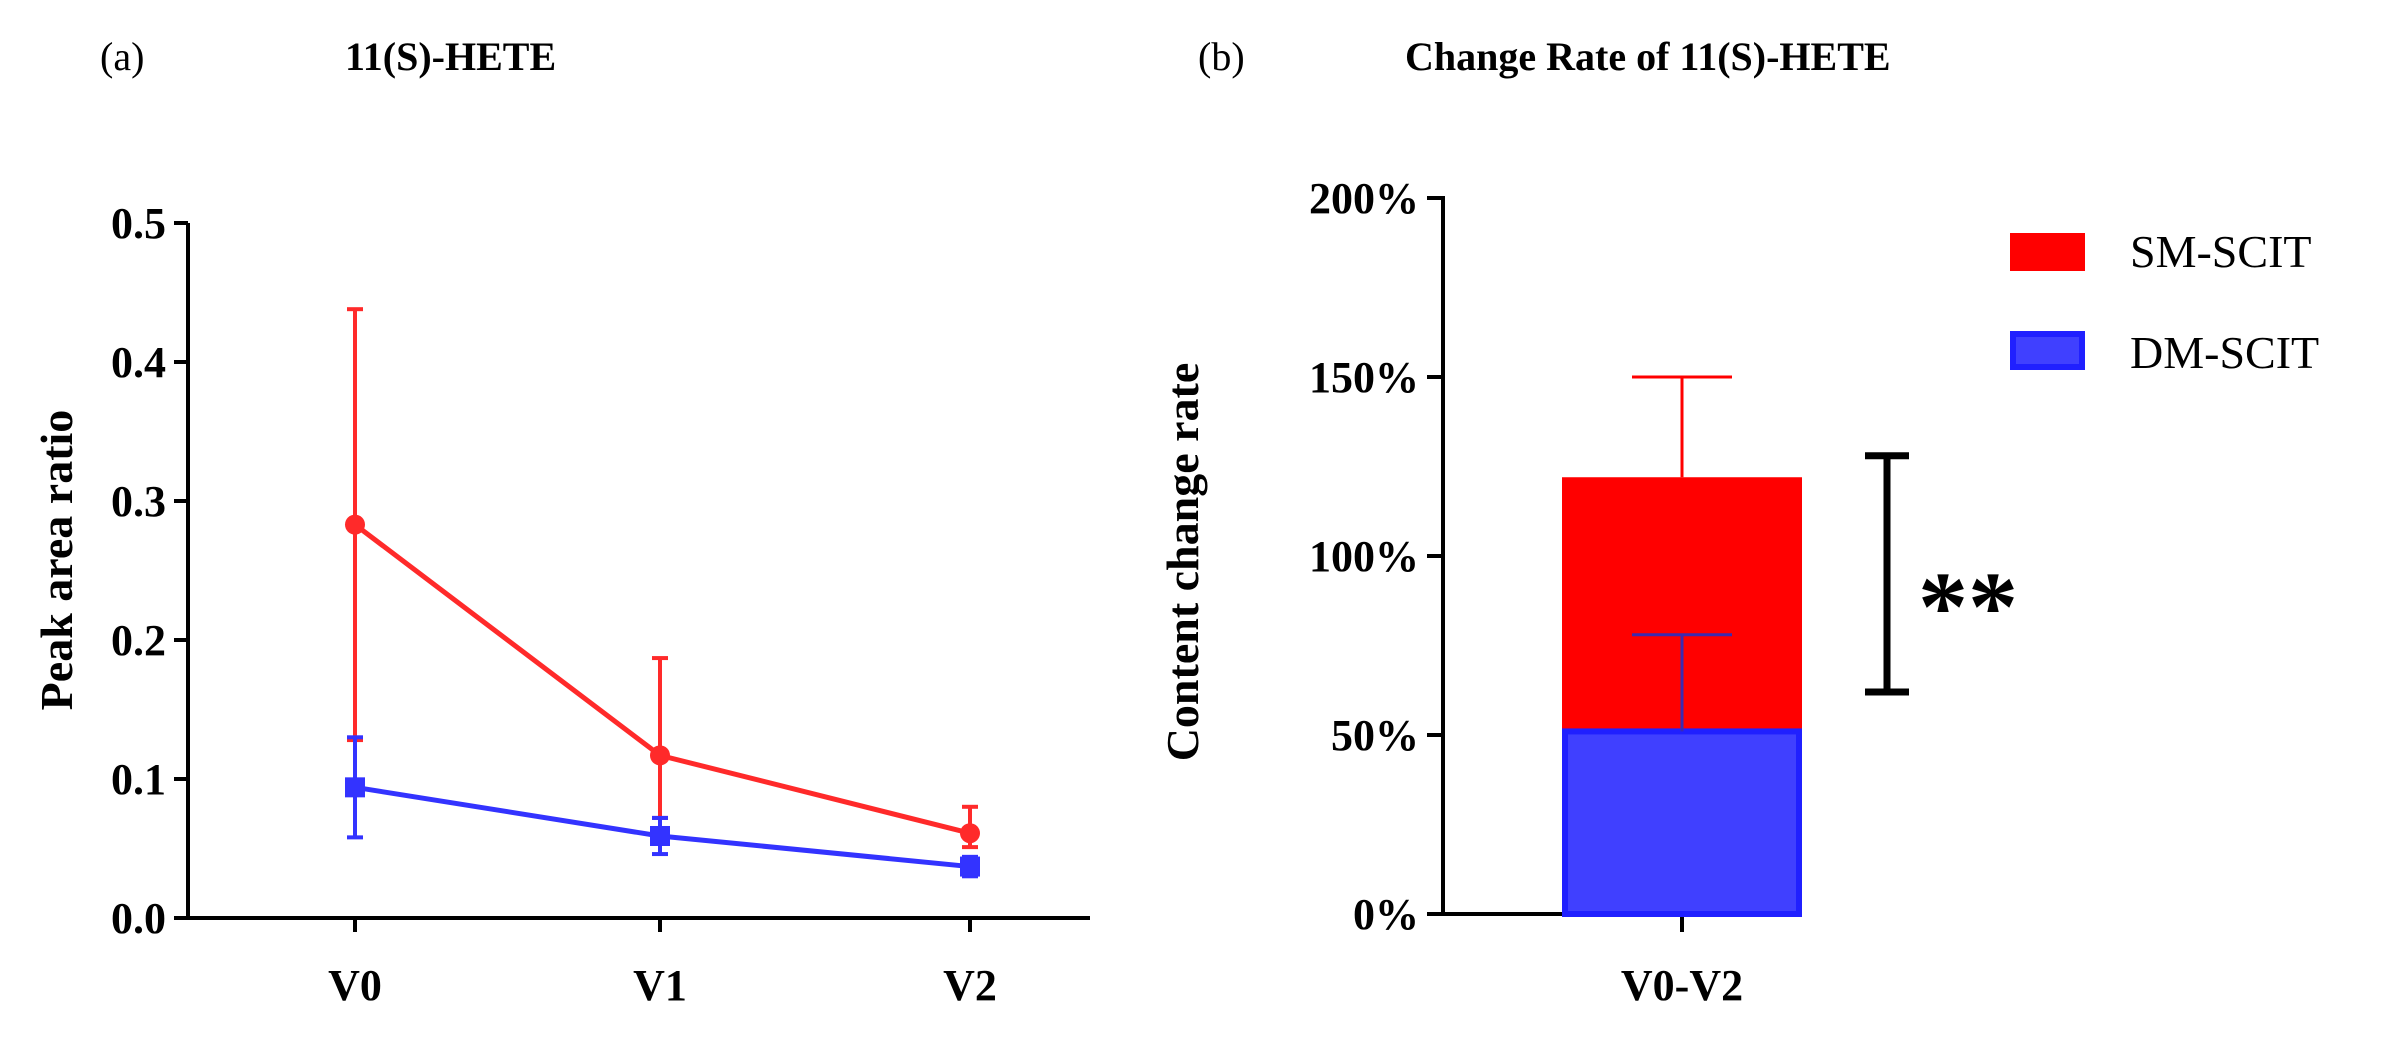 The height and width of the screenshot is (1041, 2389). Describe the element at coordinates (2164, 302) in the screenshot. I see `legend: SM-SCIT DM-SCIT` at that location.